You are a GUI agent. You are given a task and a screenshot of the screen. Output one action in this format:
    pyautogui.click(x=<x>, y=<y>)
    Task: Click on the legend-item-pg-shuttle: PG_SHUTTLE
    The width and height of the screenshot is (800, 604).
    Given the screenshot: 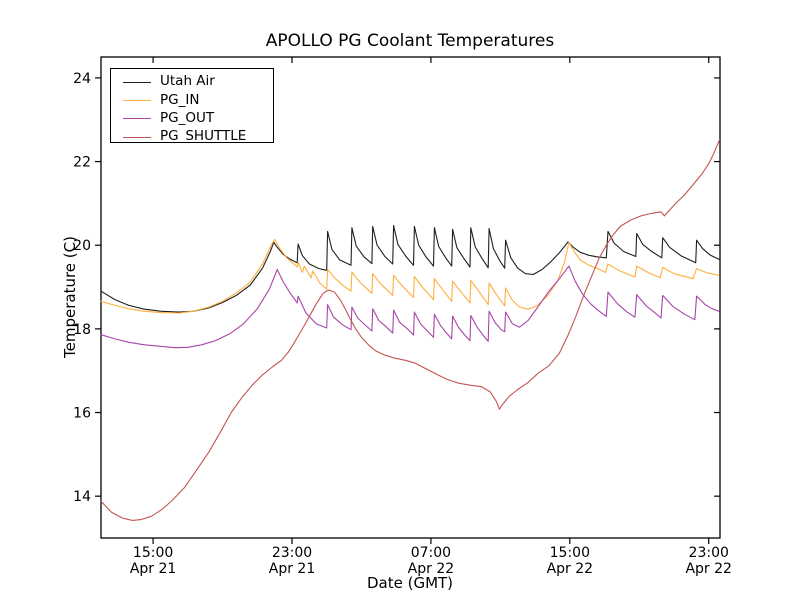 What is the action you would take?
    pyautogui.click(x=192, y=137)
    